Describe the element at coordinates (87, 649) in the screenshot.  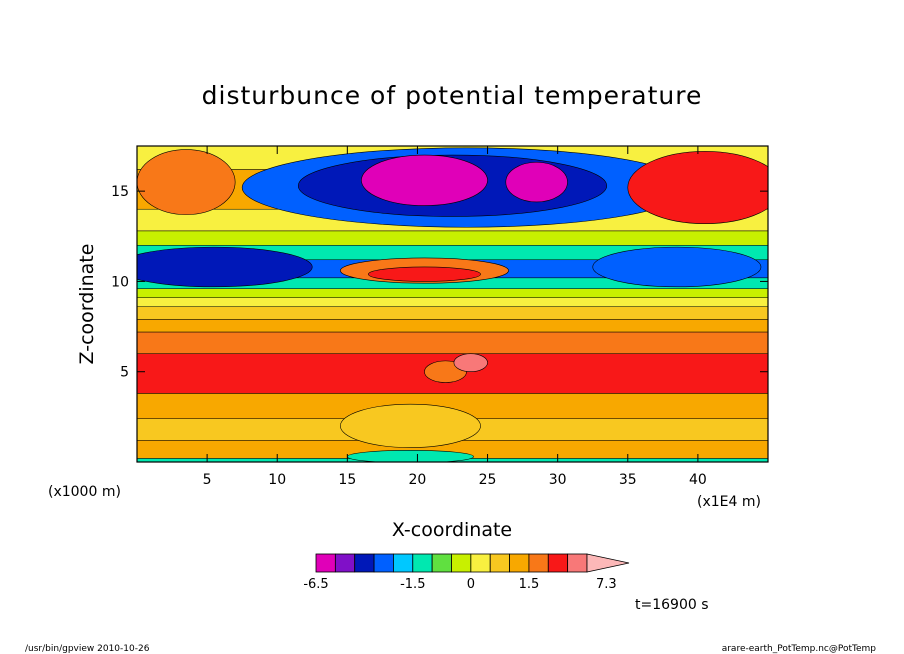
I see `footer-left: /usr/bin/gpview 2010-10-26` at that location.